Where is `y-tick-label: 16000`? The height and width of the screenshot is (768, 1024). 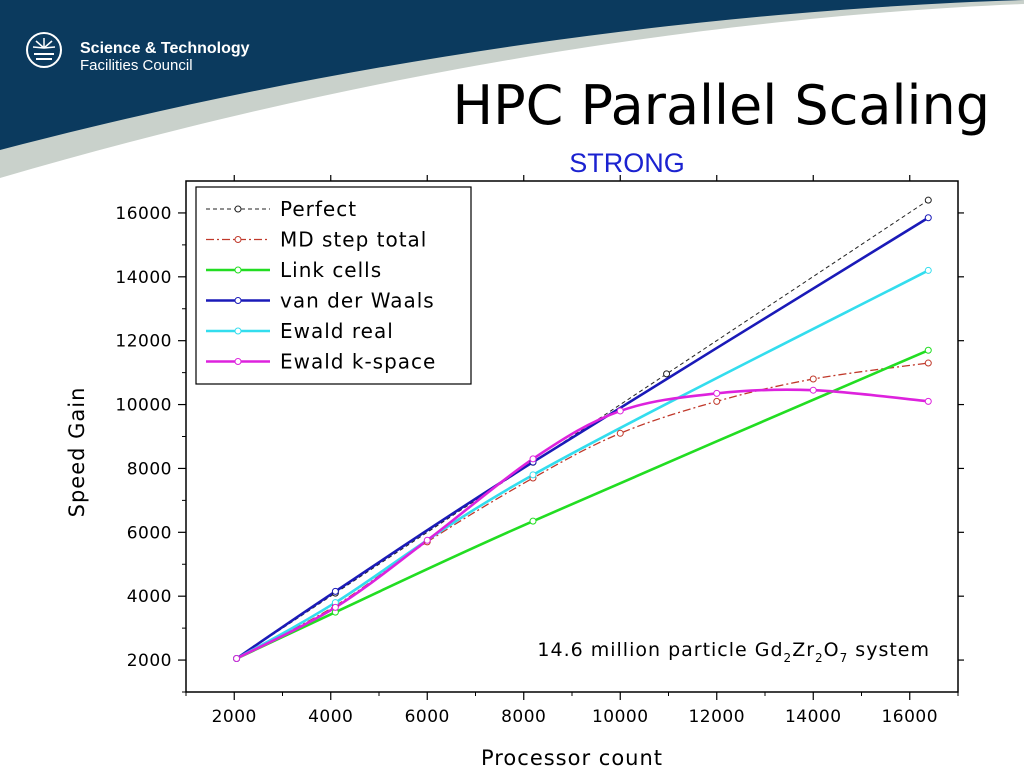
y-tick-label: 16000 is located at coordinates (143, 214).